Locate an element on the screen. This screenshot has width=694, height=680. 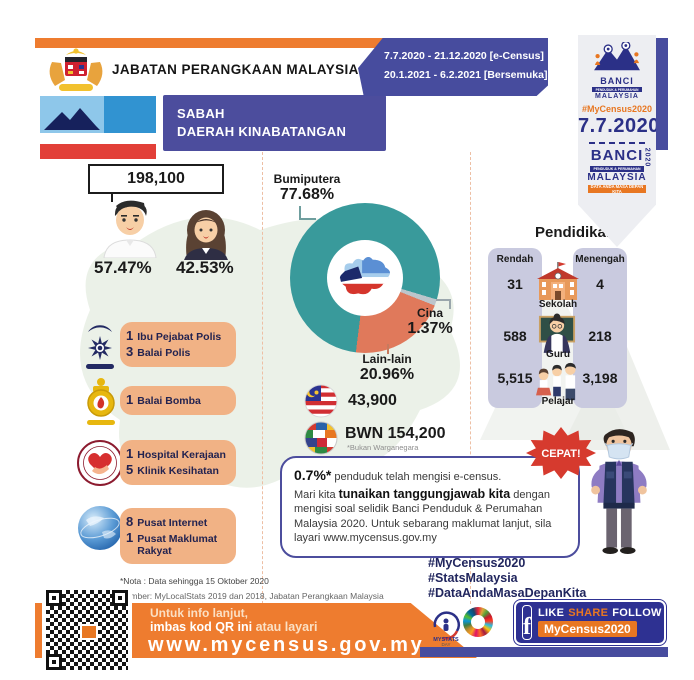
female-avatar is located at coordinates (206, 235).